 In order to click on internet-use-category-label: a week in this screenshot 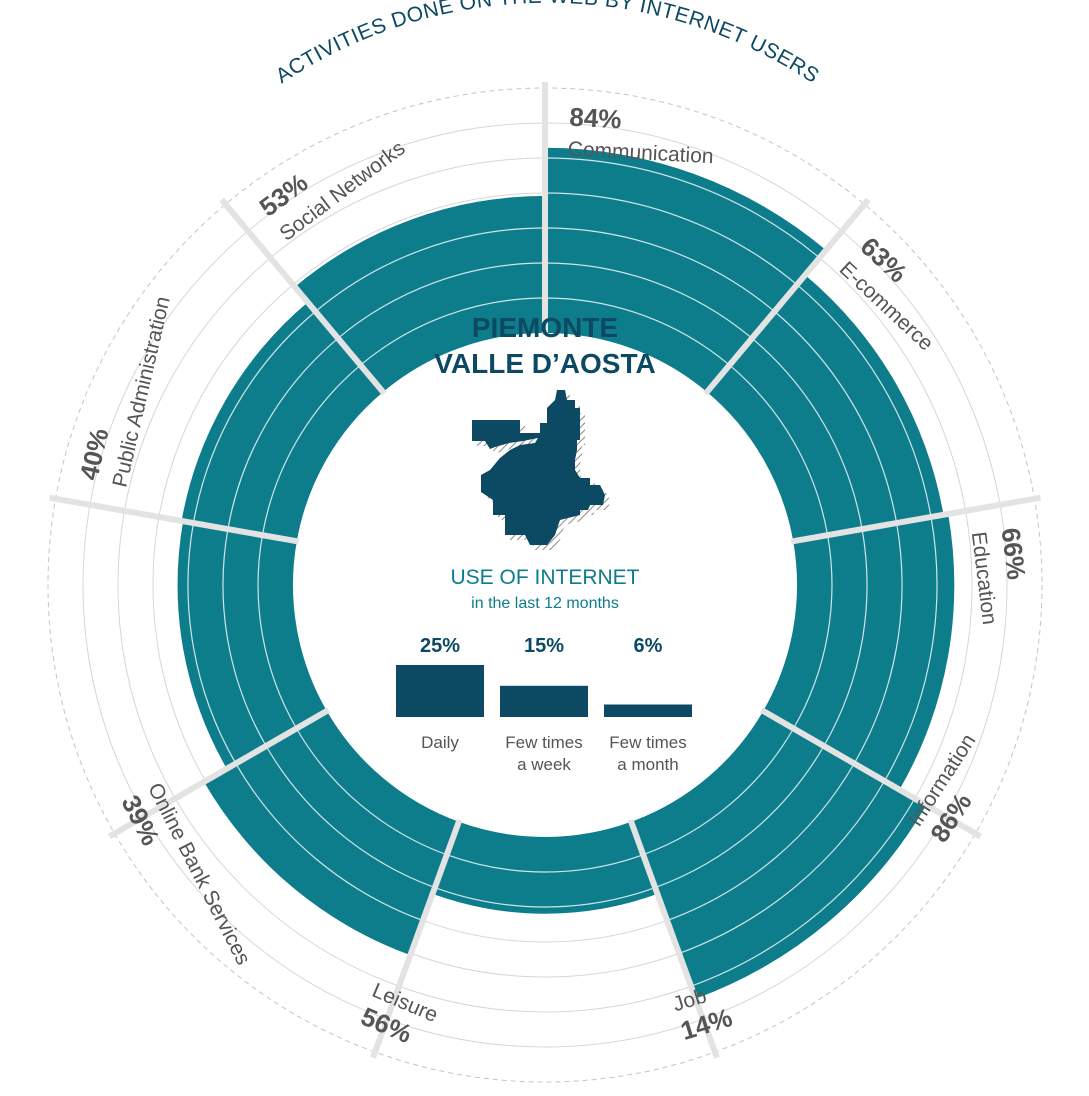, I will do `click(544, 764)`.